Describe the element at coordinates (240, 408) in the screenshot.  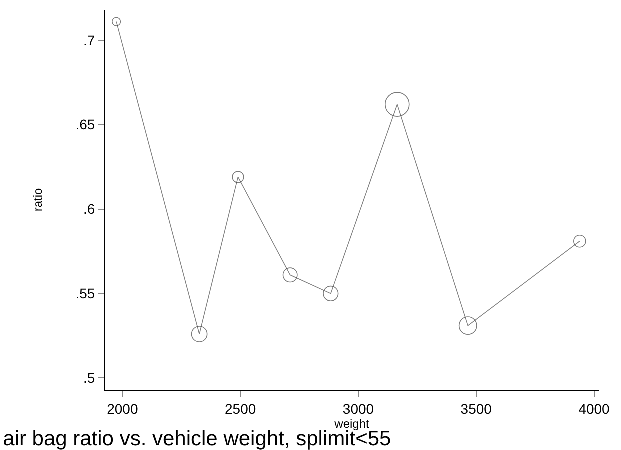
I see `x-tick-label: 2500` at that location.